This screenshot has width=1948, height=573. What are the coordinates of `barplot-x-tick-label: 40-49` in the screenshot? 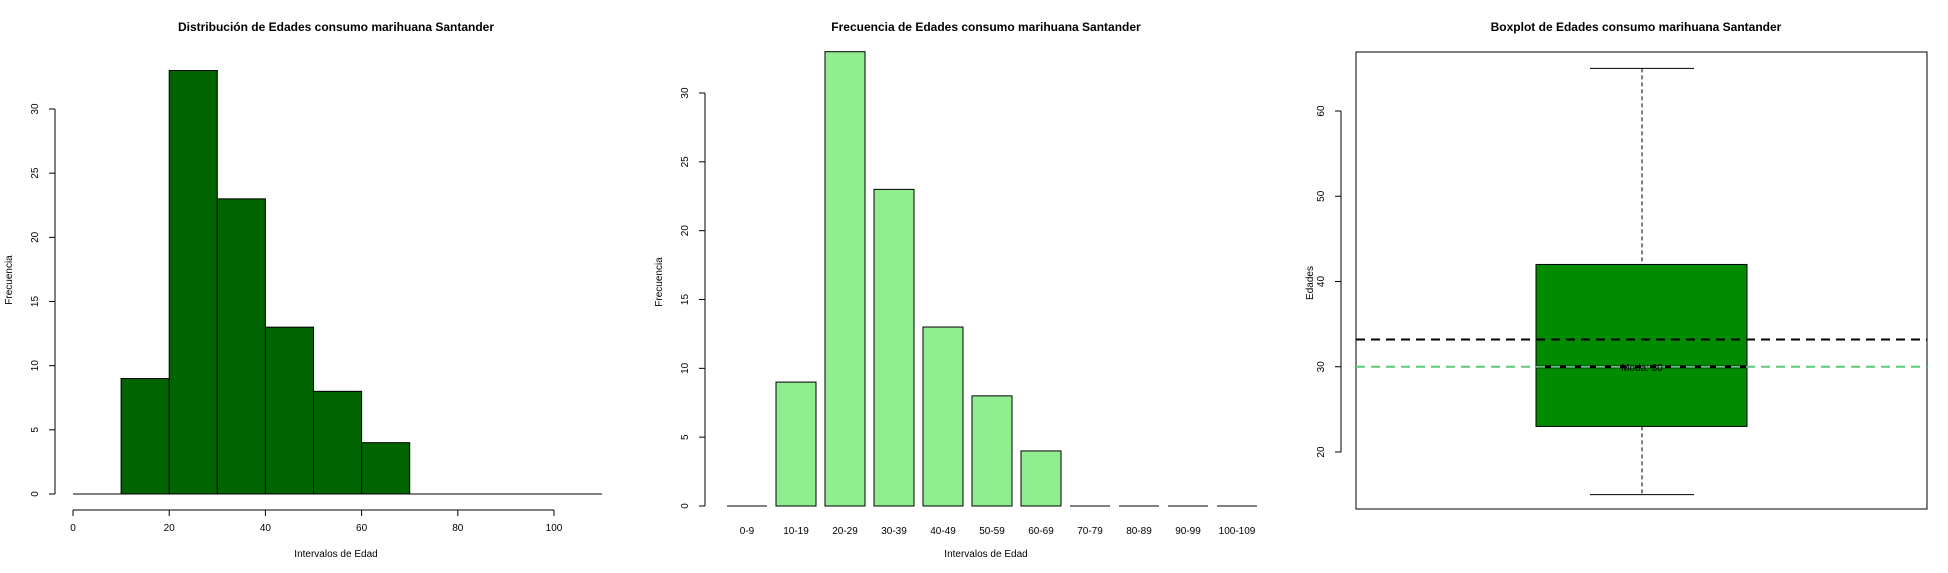 It's located at (943, 531).